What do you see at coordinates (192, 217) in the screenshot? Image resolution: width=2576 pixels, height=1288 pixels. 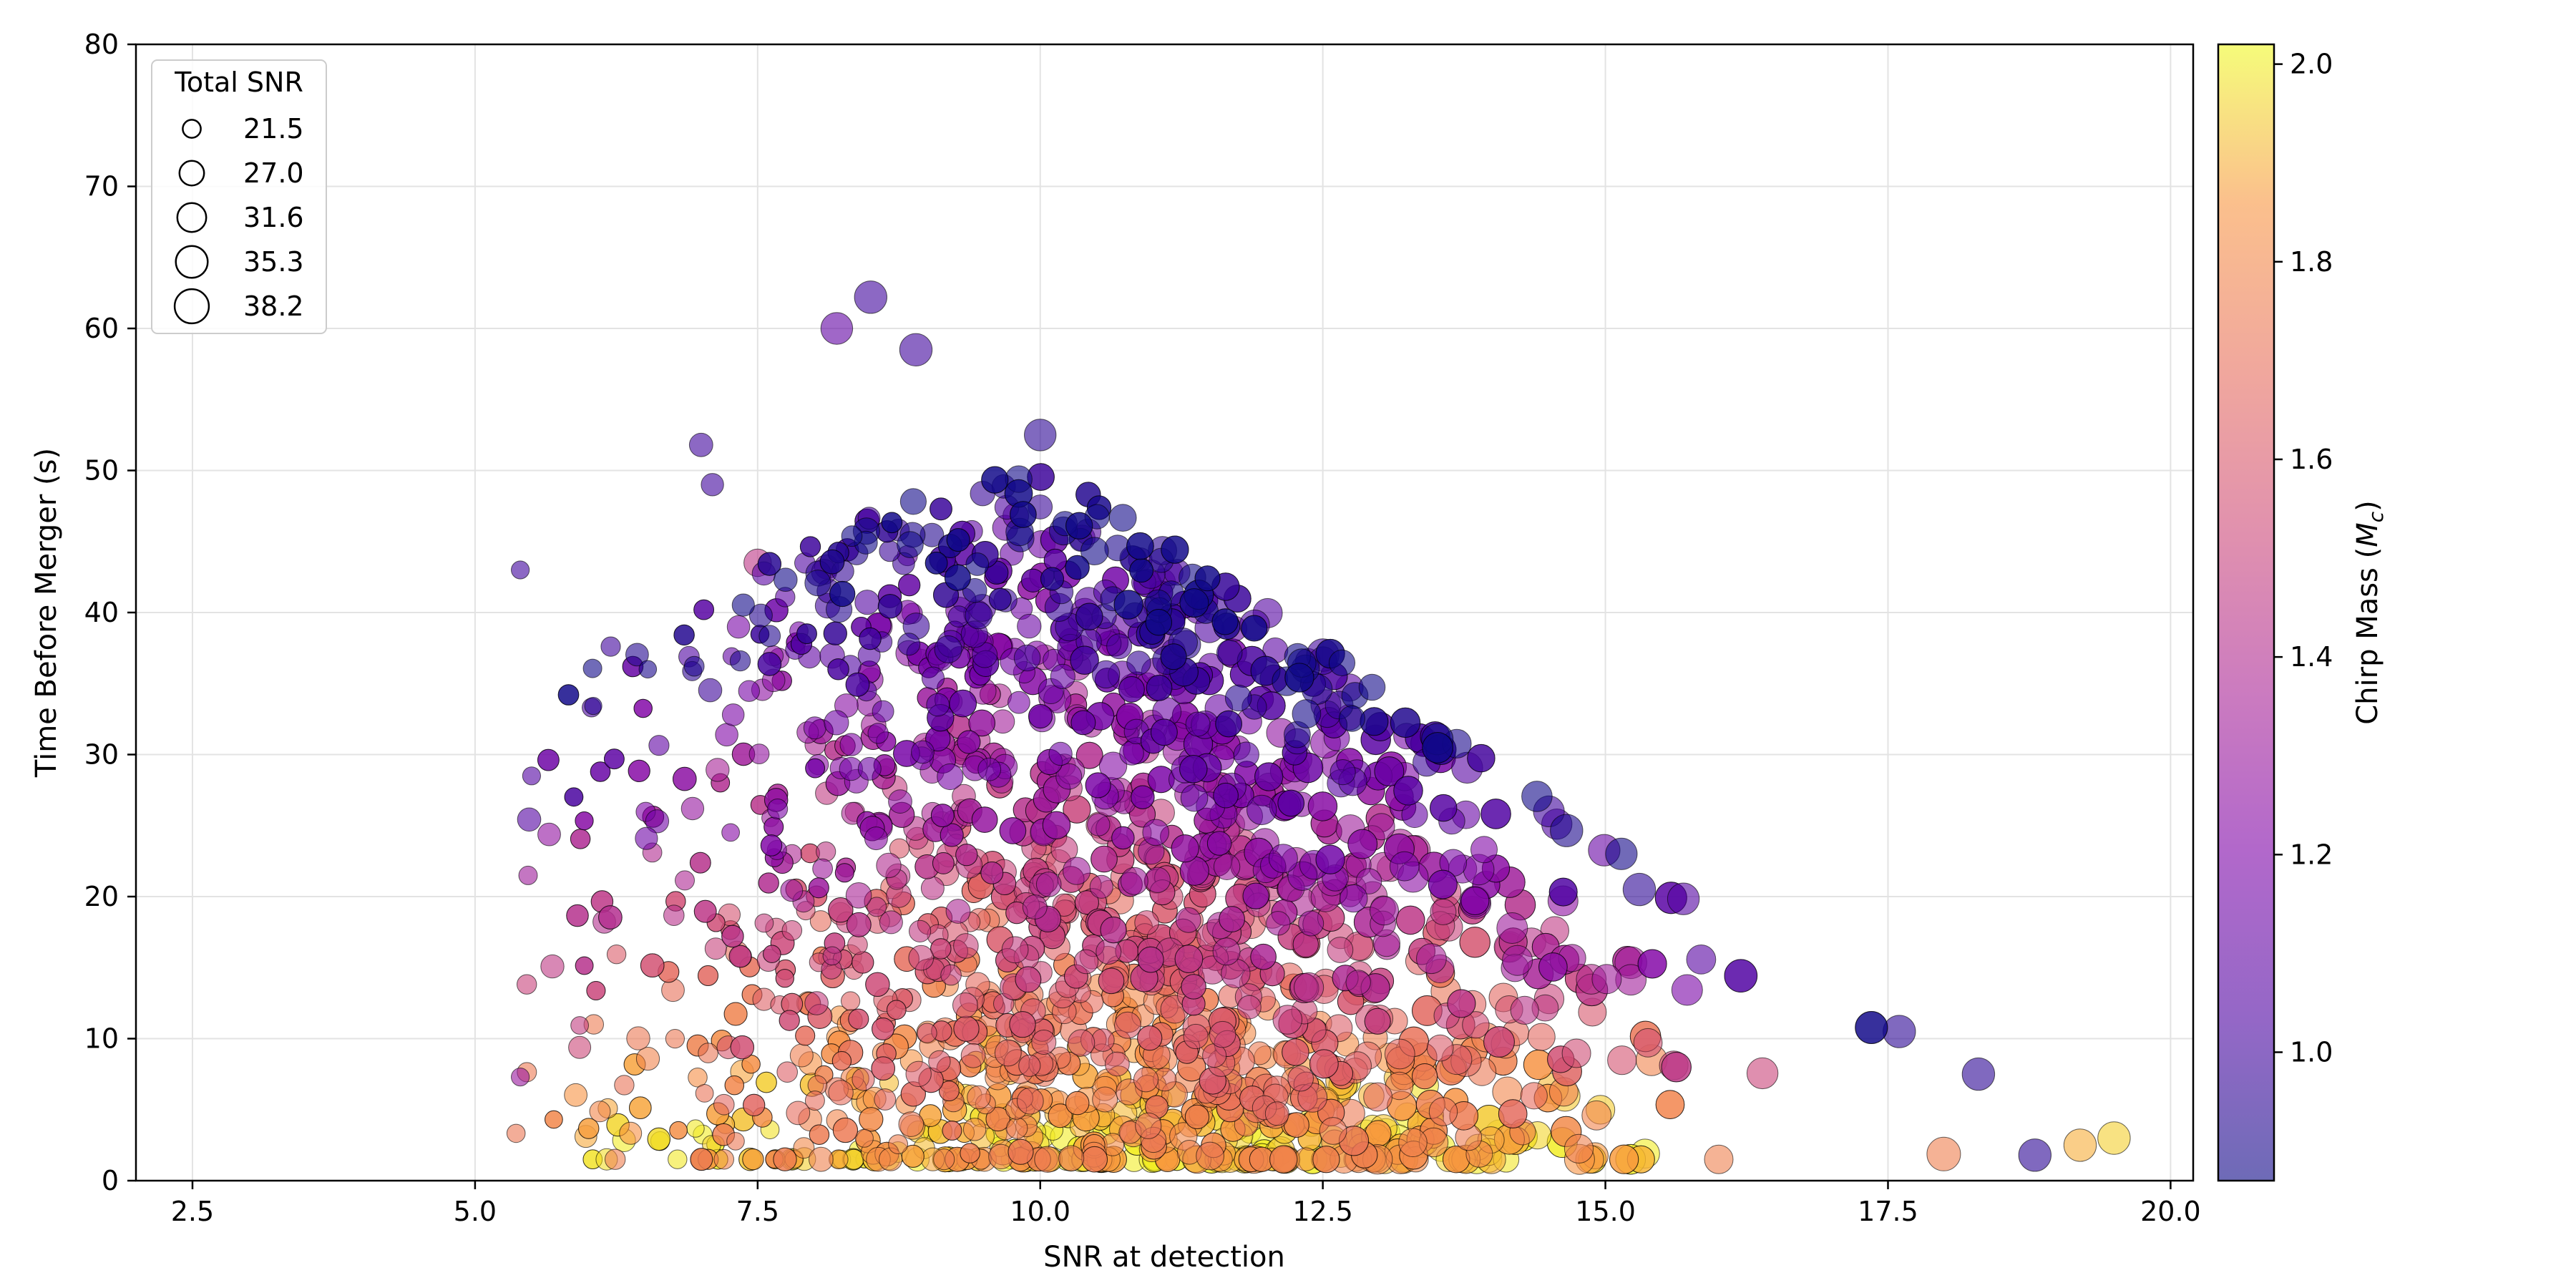 I see `legend-marker` at bounding box center [192, 217].